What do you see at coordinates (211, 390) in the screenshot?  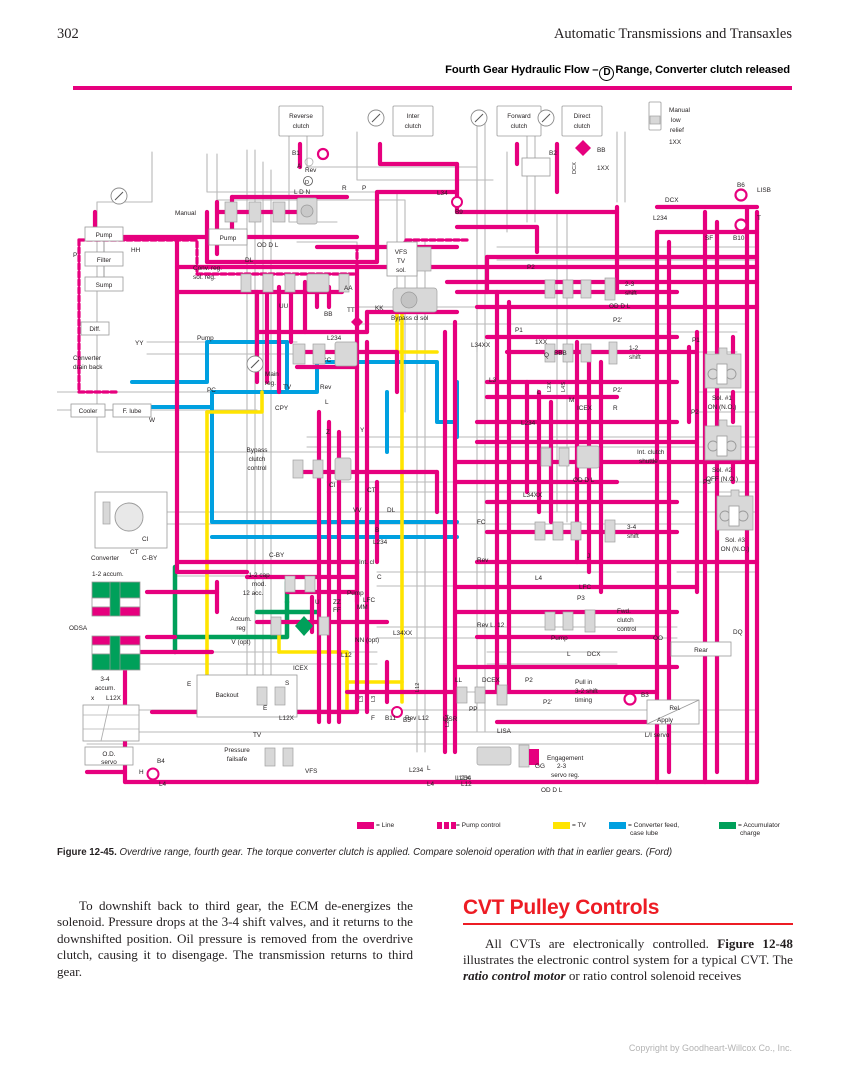 I see `label-PC: PC` at bounding box center [211, 390].